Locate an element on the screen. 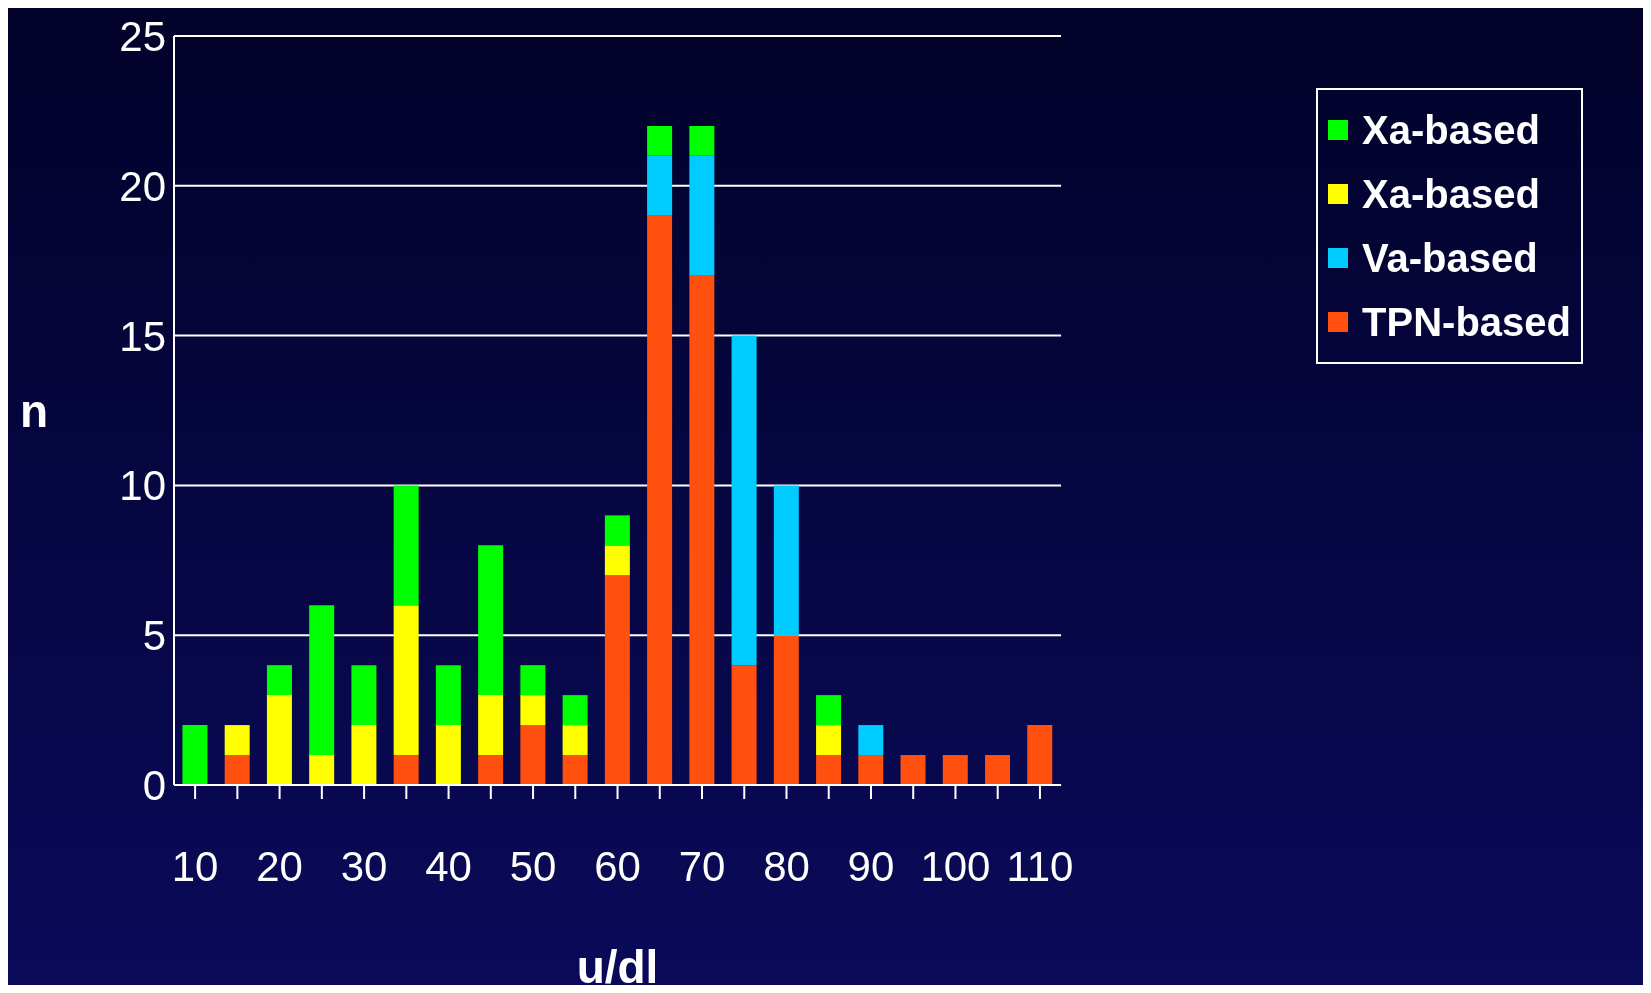  x-tick-label: 110 is located at coordinates (1040, 866).